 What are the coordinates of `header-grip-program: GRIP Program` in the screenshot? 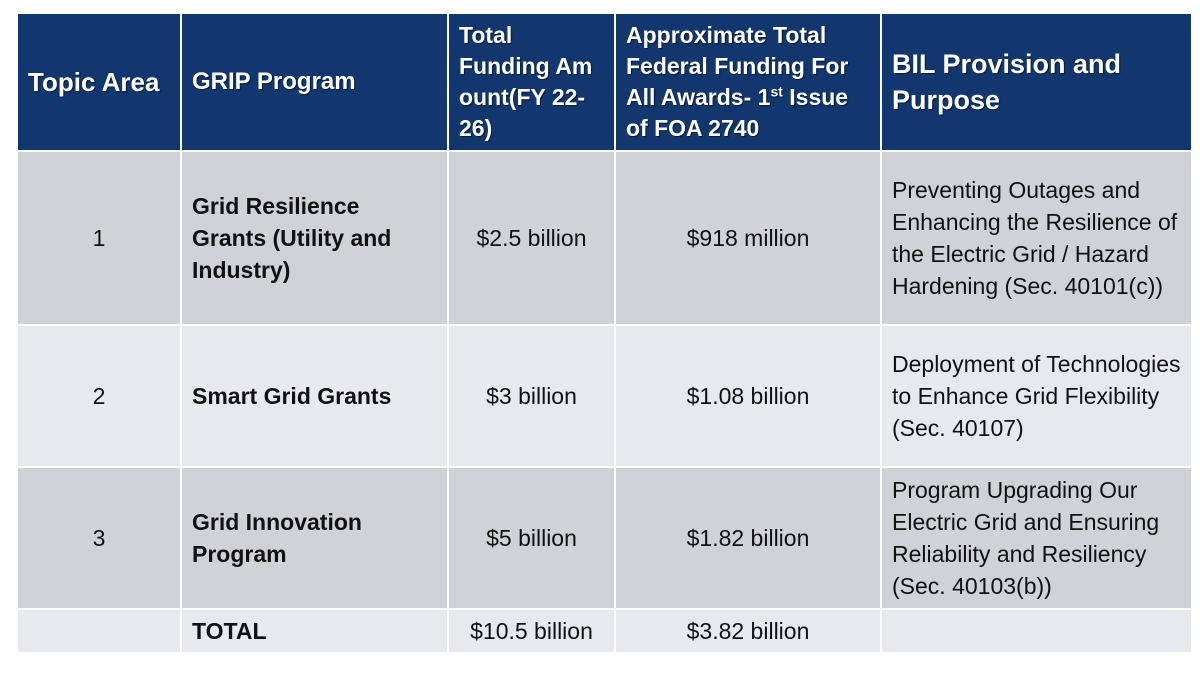 It's located at (314, 82).